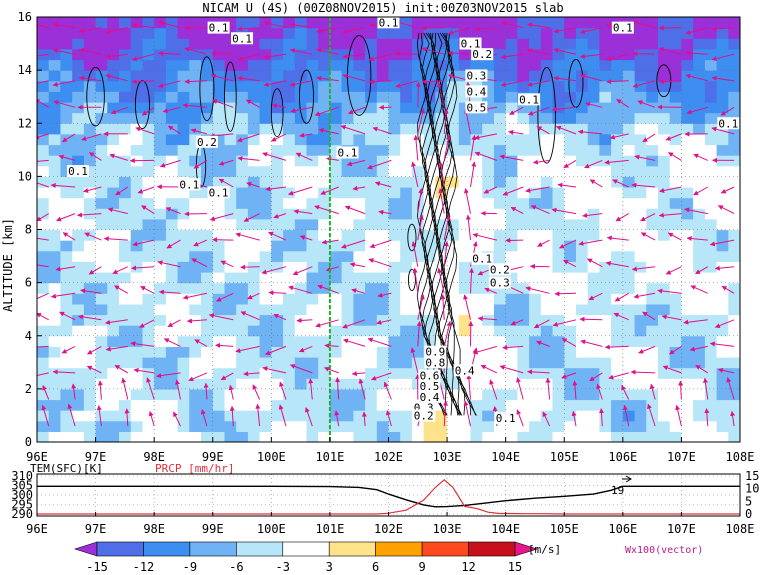  I want to click on contour-line, so click(460, 224).